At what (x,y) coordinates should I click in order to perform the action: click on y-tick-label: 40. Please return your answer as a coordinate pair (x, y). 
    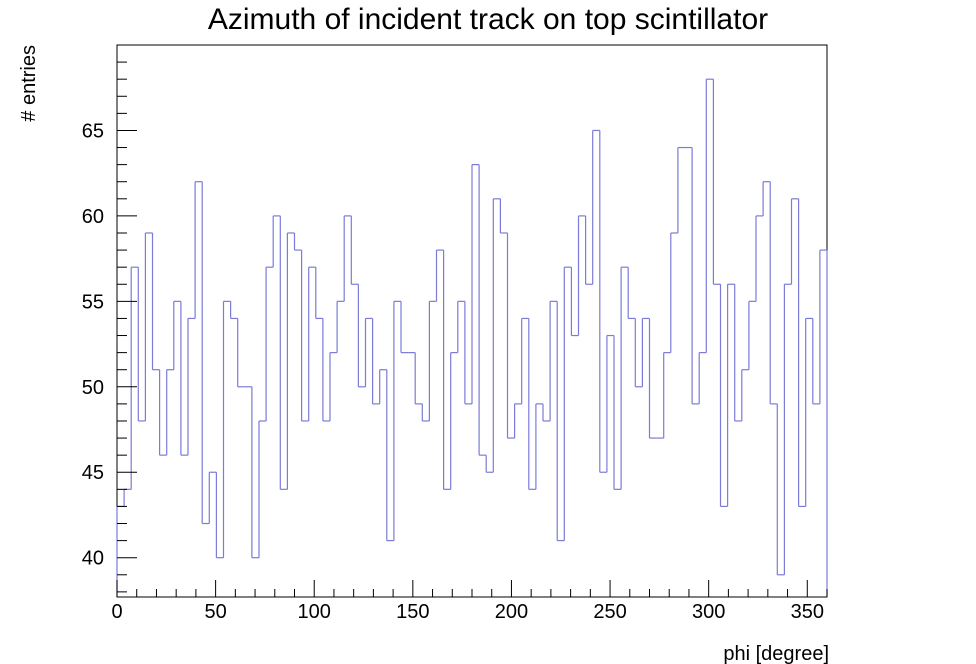
    Looking at the image, I should click on (93, 559).